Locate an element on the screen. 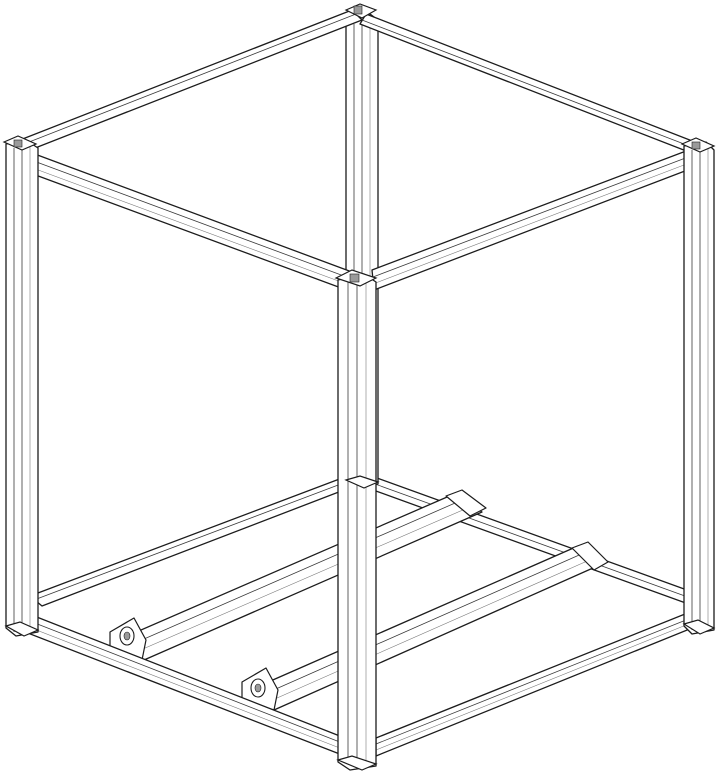 This screenshot has height=775, width=720. corner-joint-bottom-right is located at coordinates (699, 627).